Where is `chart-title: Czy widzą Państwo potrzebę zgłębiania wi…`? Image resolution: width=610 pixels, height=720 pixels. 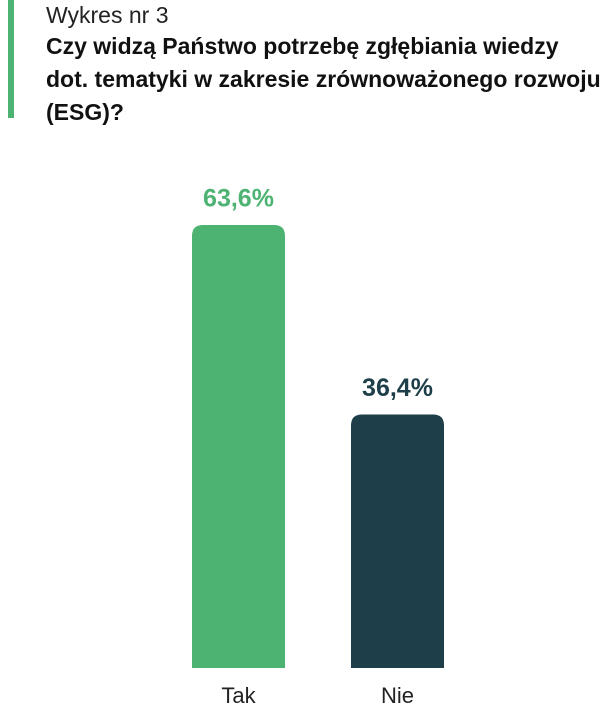 chart-title: Czy widzą Państwo potrzebę zgłębiania wi… is located at coordinates (323, 79).